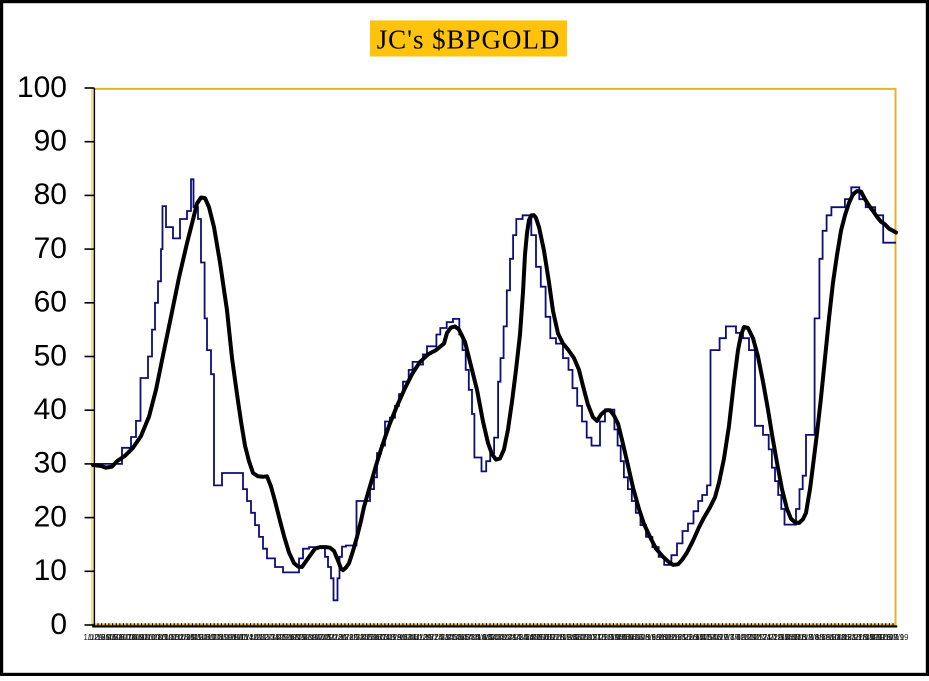  Describe the element at coordinates (388, 637) in the screenshot. I see `svg-text: 6/14/13` at that location.